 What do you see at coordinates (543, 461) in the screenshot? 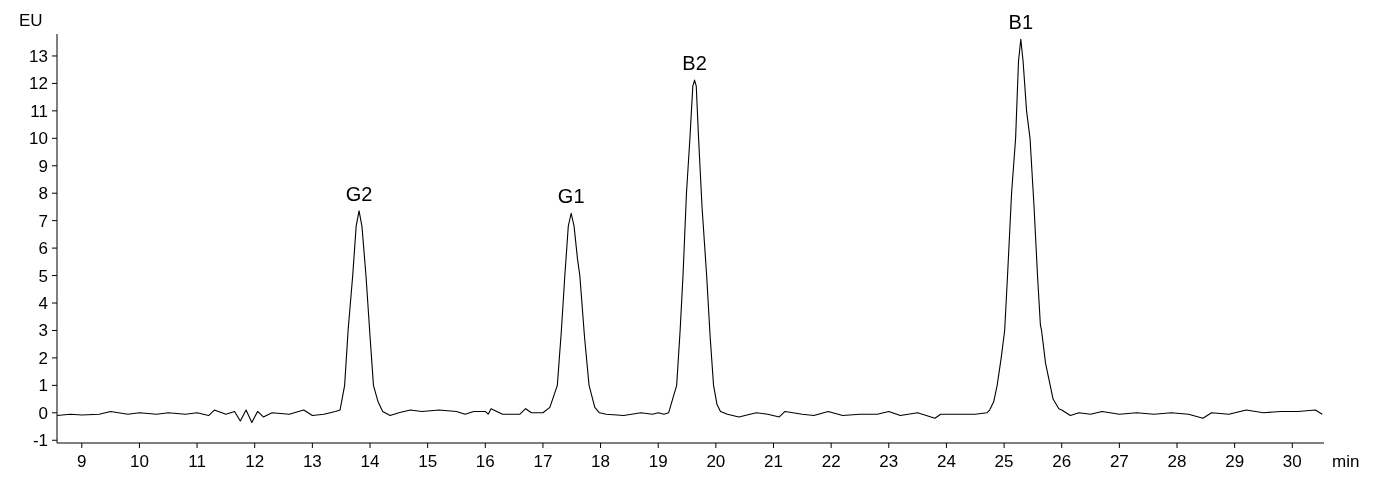
I see `x-tick-label: 17` at bounding box center [543, 461].